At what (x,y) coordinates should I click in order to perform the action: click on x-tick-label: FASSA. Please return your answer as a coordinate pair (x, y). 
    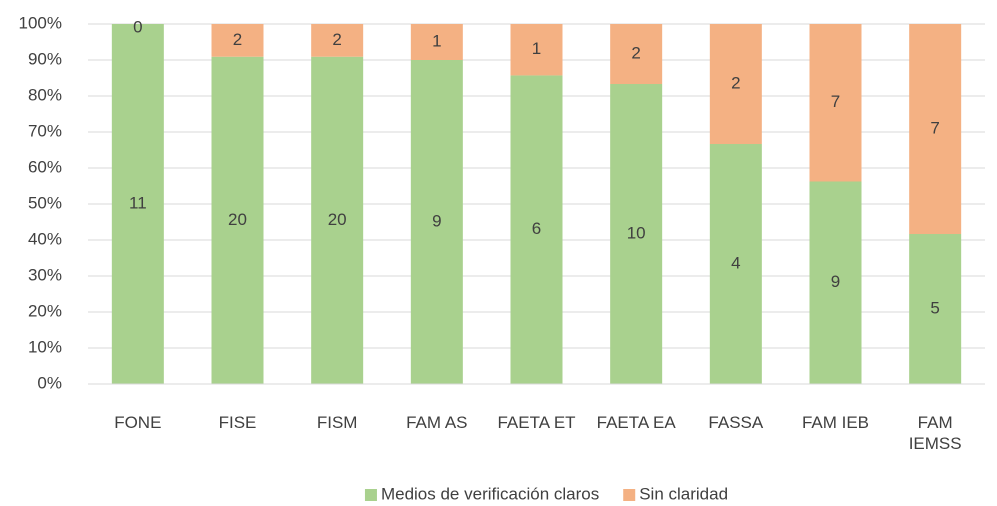
    Looking at the image, I should click on (736, 422).